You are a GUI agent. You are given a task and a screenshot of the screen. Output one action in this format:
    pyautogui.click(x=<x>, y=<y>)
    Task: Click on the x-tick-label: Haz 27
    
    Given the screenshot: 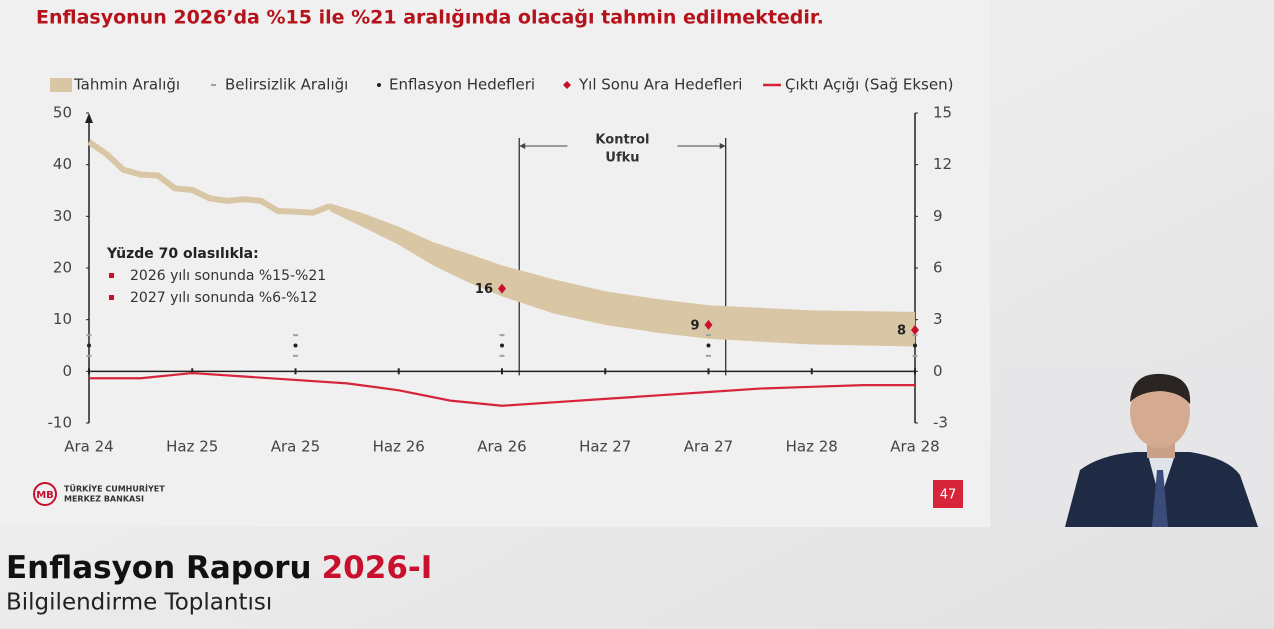 What is the action you would take?
    pyautogui.click(x=605, y=447)
    